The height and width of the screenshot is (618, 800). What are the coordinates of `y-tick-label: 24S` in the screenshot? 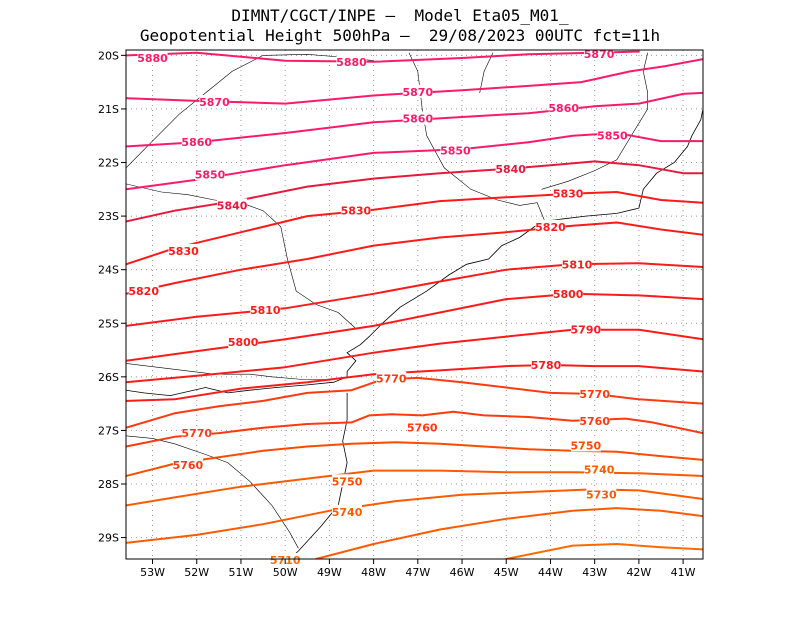 It's located at (108, 270).